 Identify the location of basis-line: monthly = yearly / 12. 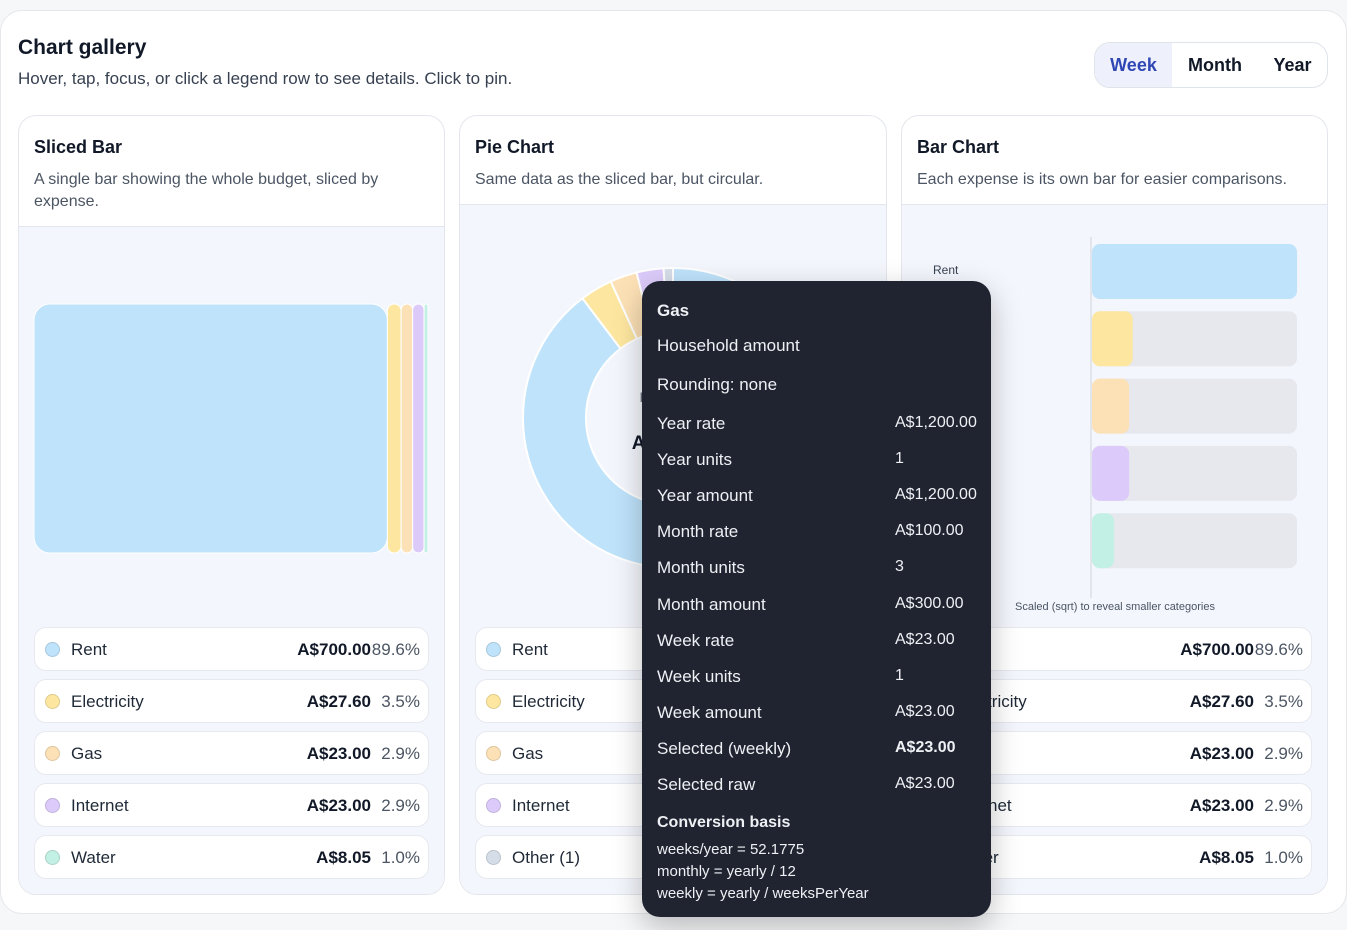
(726, 871).